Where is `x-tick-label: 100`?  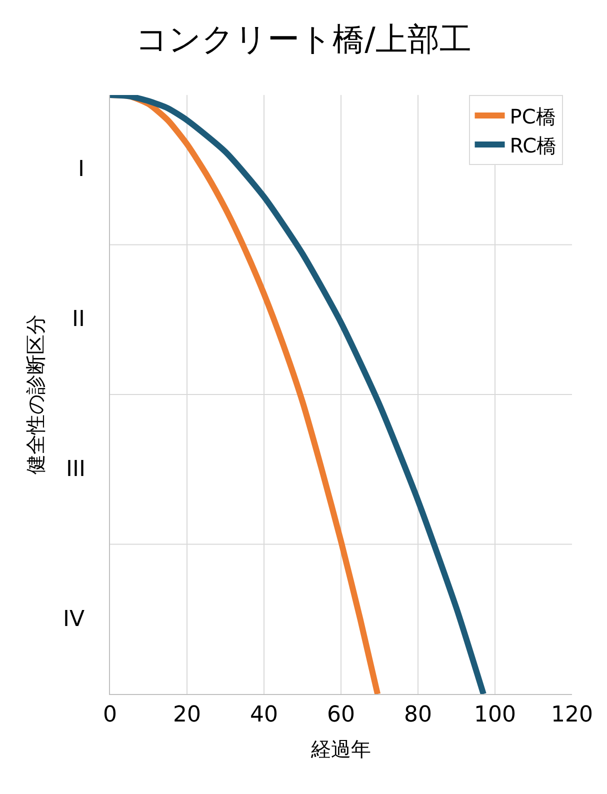
x-tick-label: 100 is located at coordinates (495, 715).